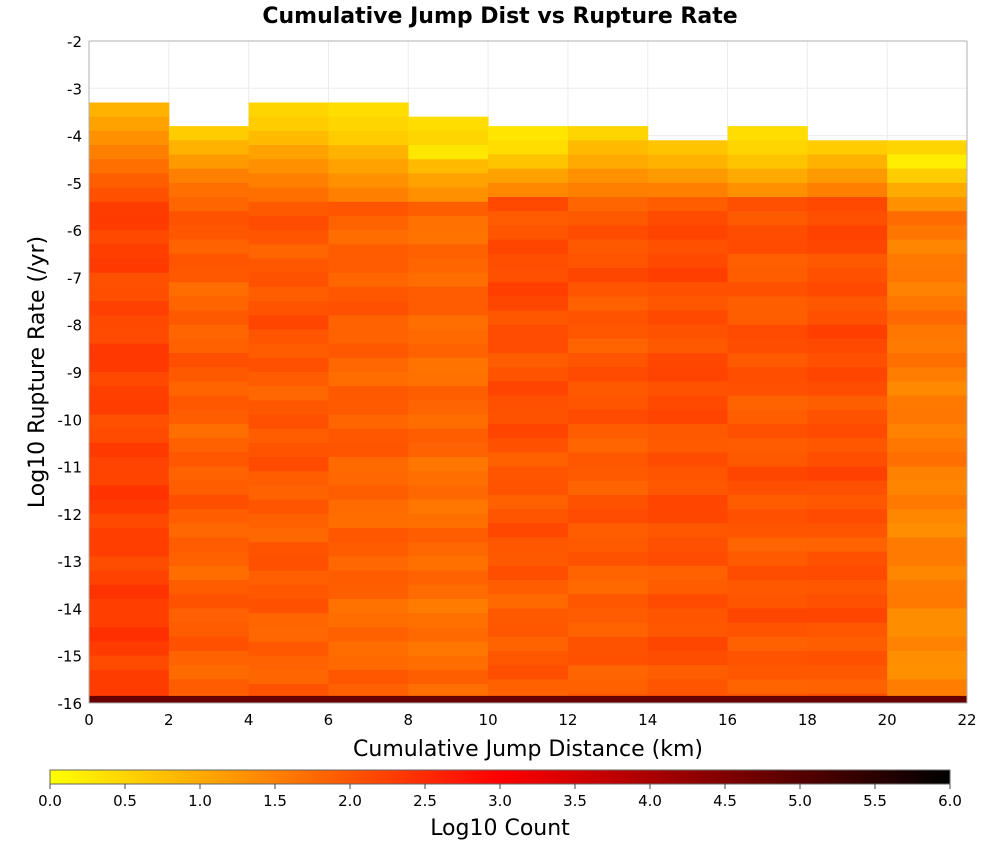 The width and height of the screenshot is (1000, 850). What do you see at coordinates (70, 373) in the screenshot?
I see `y-axis-ticks: -2 -3 -4 -5 -6 -7 -8 -9 -10 -11 -12 -13 -14 -15 -16` at bounding box center [70, 373].